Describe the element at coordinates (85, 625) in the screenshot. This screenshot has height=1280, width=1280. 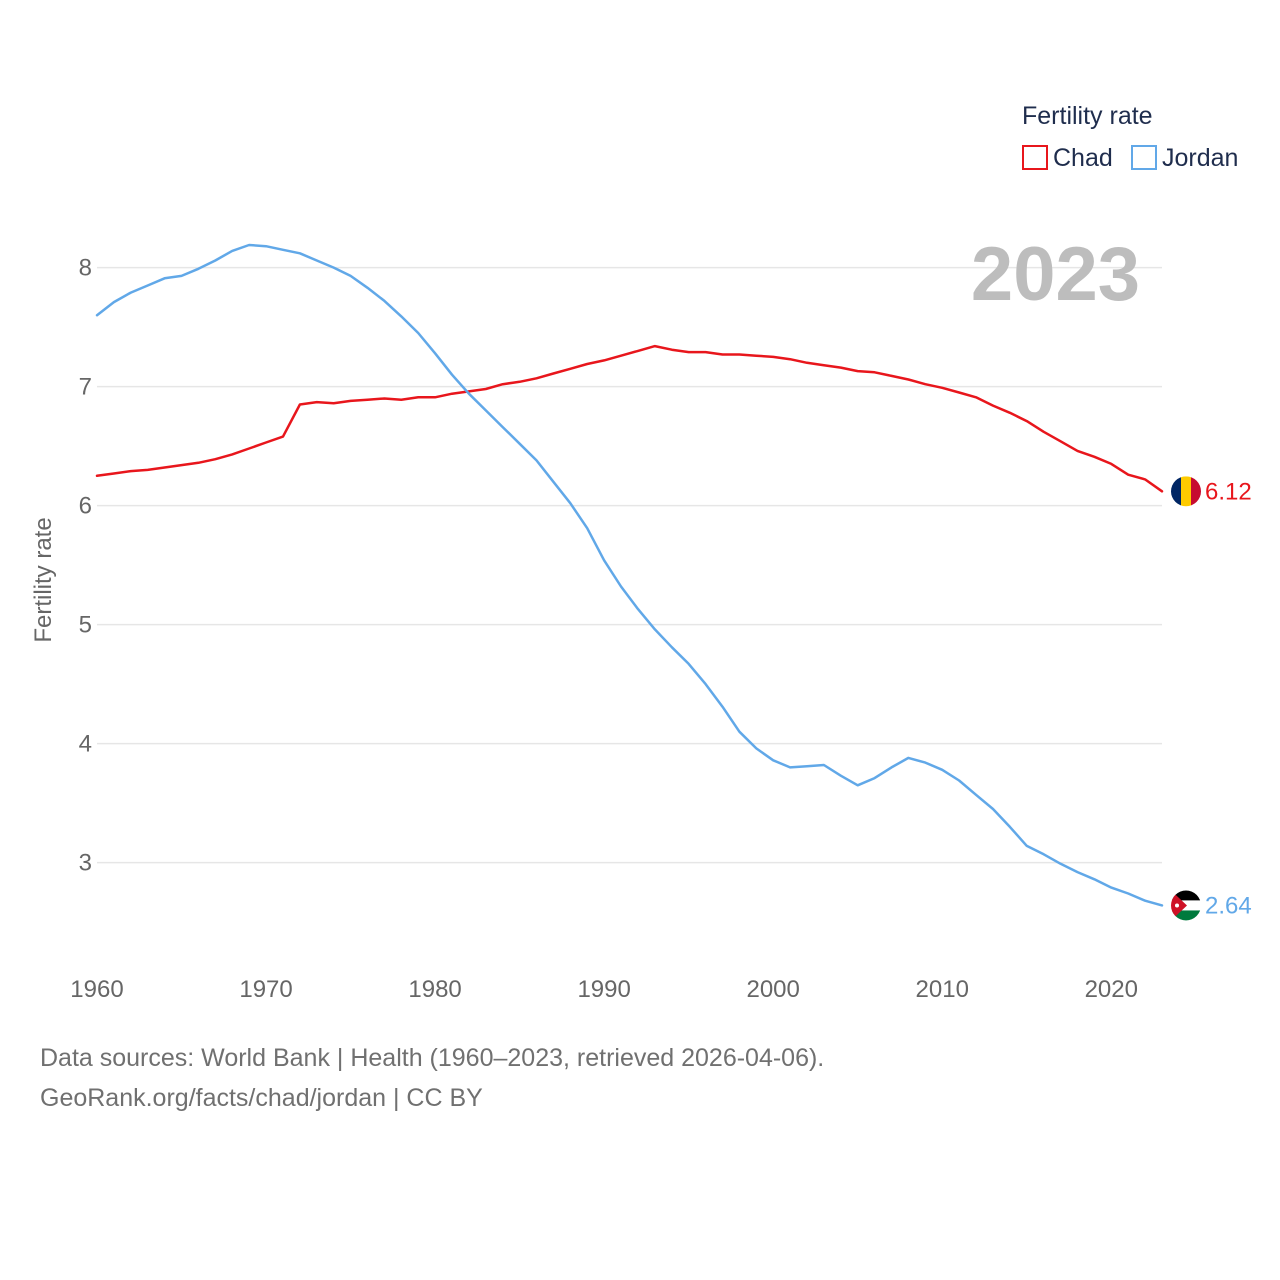
I see `y-tick-label-5: 5` at that location.